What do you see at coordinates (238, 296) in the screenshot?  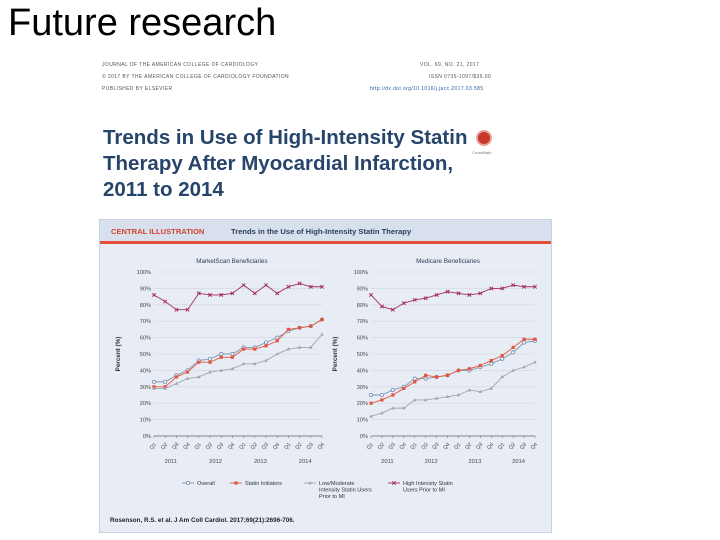 I see `series-high-intensity-statin-users-prior-to-mi` at bounding box center [238, 296].